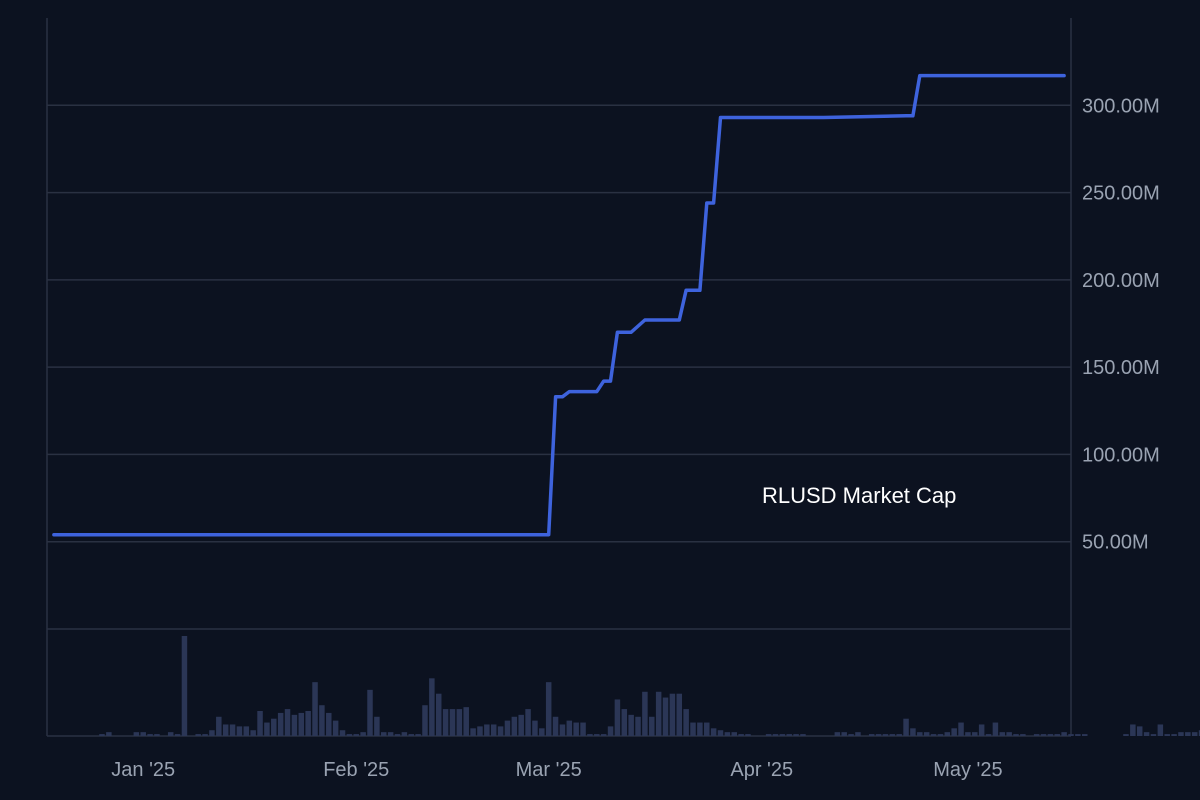 This screenshot has width=1200, height=800. What do you see at coordinates (556, 770) in the screenshot?
I see `x-axis-ticks: Jan '25 Feb '25 Mar '25 Apr '25 May '25` at bounding box center [556, 770].